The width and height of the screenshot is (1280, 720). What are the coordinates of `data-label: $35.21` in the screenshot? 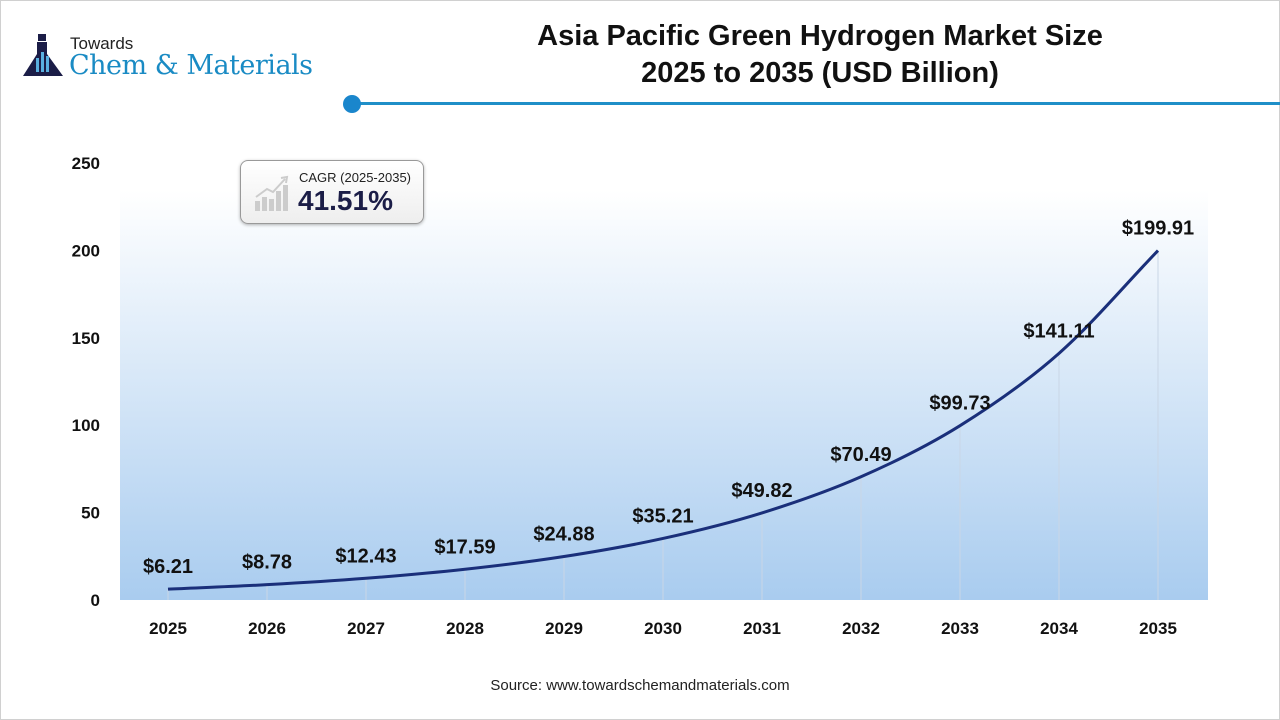 It's located at (662, 516).